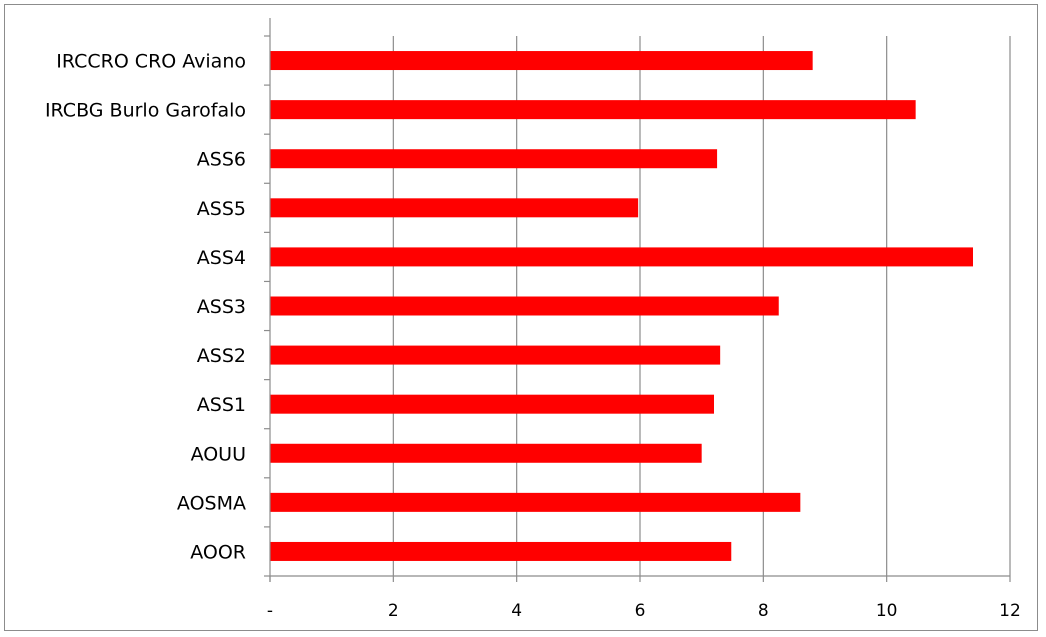 The width and height of the screenshot is (1046, 637). Describe the element at coordinates (501, 551) in the screenshot. I see `bar-aoor` at that location.